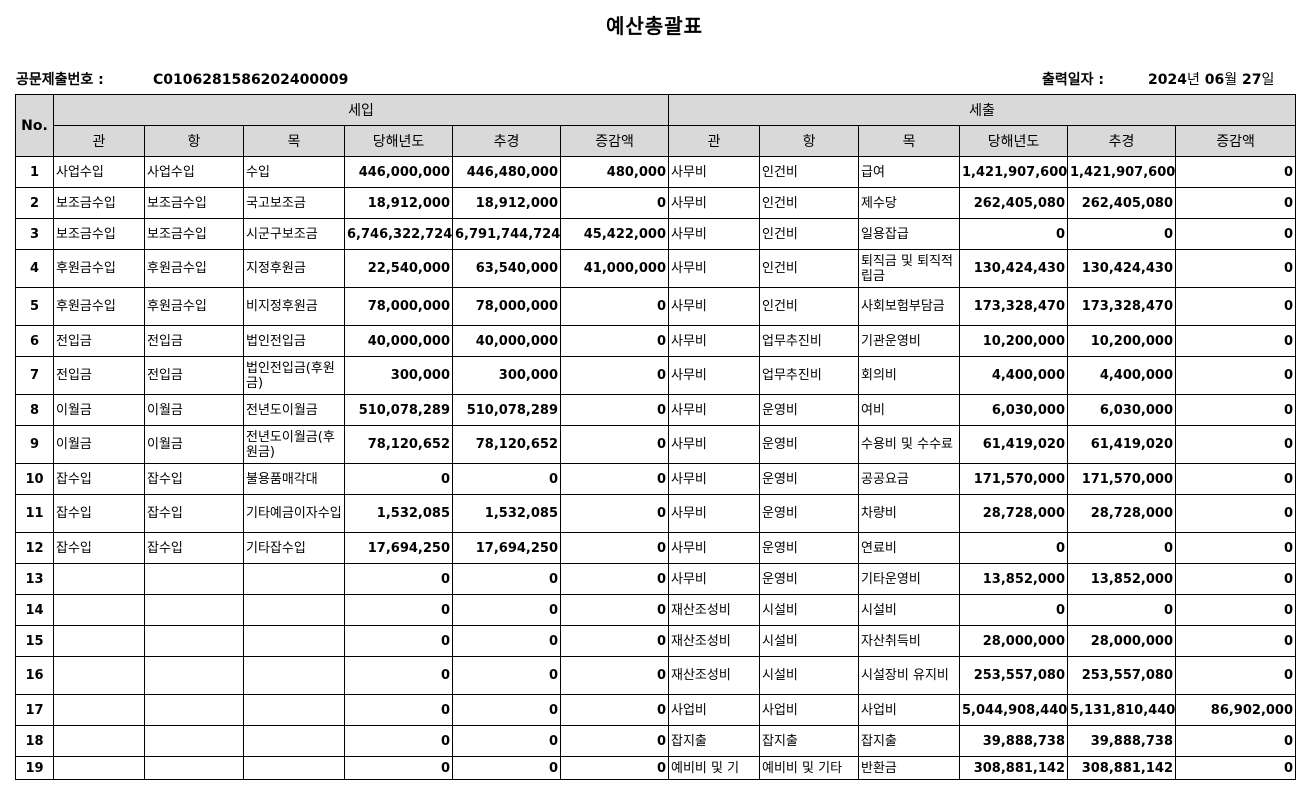 Image resolution: width=1309 pixels, height=801 pixels. Describe the element at coordinates (506, 203) in the screenshot. I see `revenue-supplementary-cell: 18,912,000` at that location.